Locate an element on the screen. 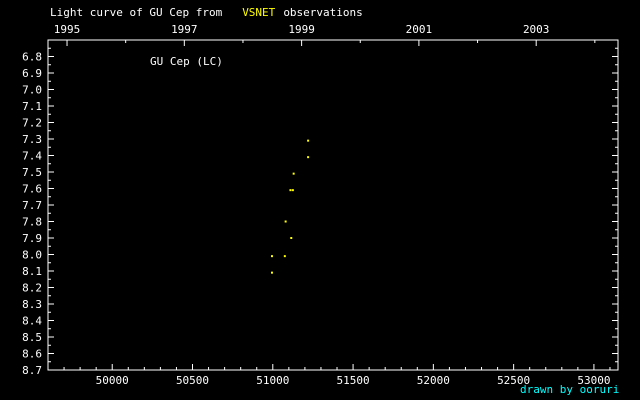 Image resolution: width=640 pixels, height=400 pixels. y-tick-label: 7.0 is located at coordinates (32, 90).